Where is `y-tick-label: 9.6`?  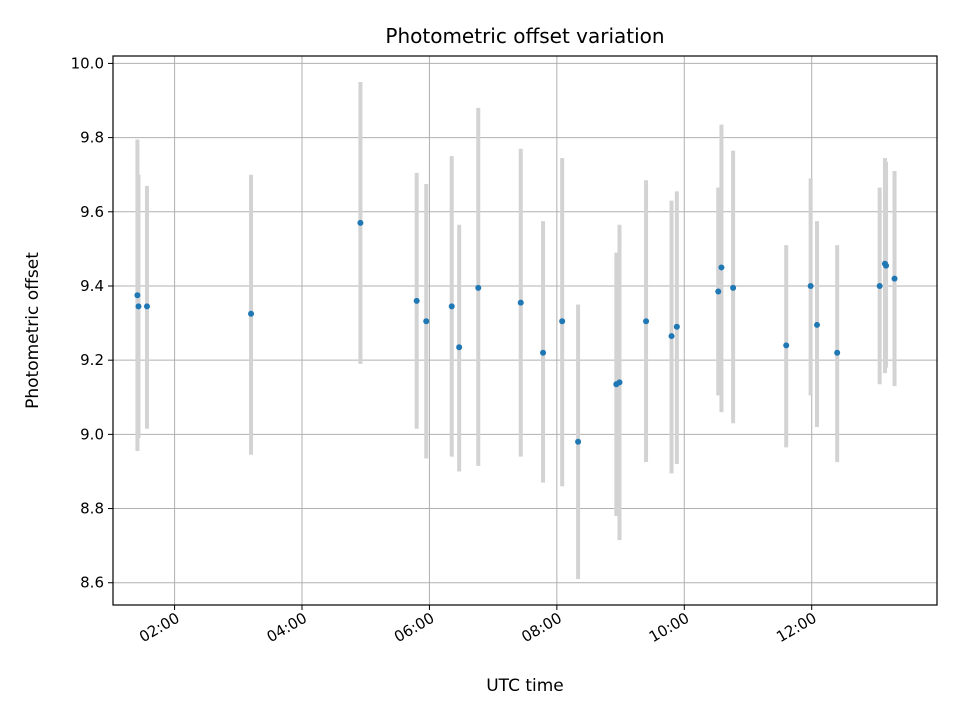 y-tick-label: 9.6 is located at coordinates (92, 212).